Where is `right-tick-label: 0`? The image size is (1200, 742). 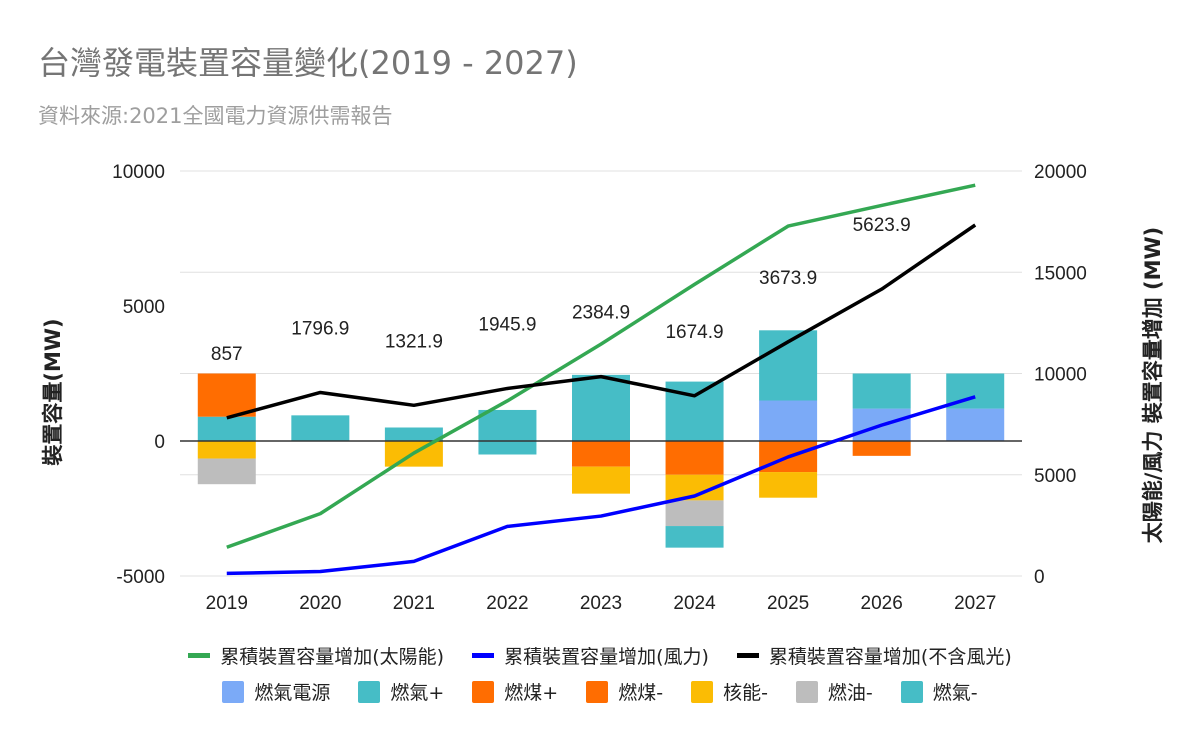 right-tick-label: 0 is located at coordinates (1039, 577).